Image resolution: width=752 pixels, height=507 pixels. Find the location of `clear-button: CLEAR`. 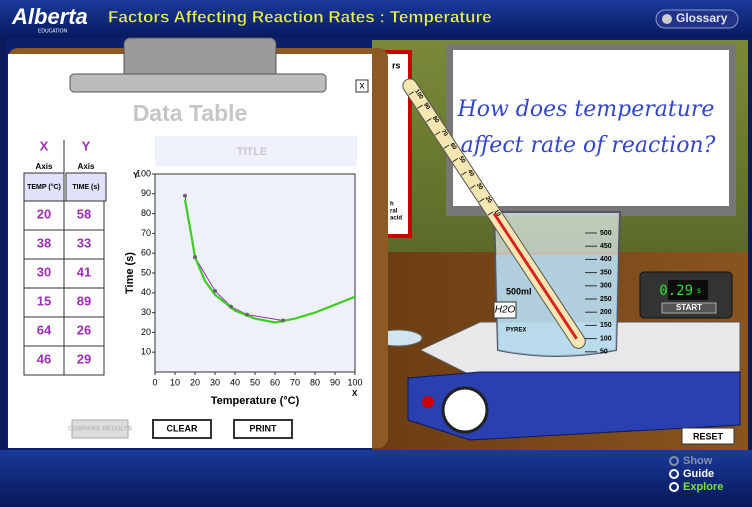

clear-button: CLEAR is located at coordinates (182, 429).